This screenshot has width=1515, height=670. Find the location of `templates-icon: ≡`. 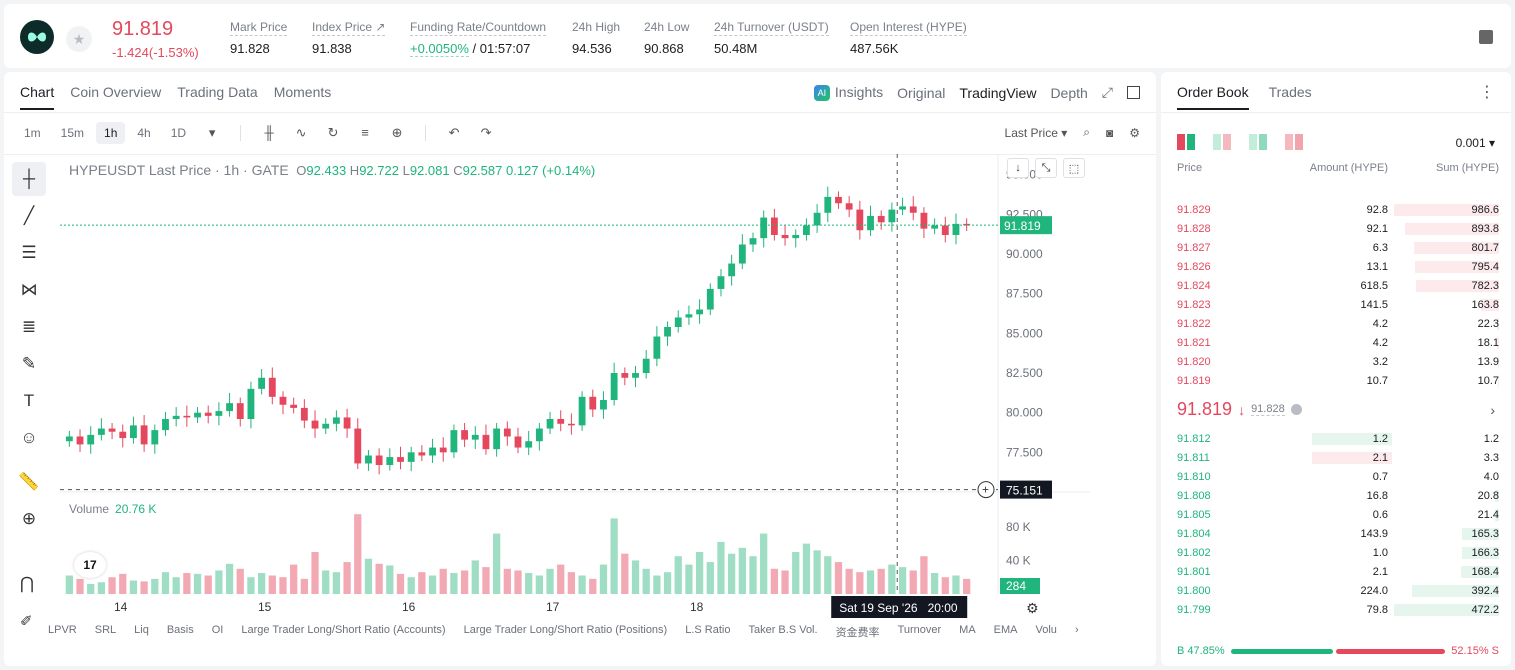

templates-icon: ≡ is located at coordinates (365, 132).